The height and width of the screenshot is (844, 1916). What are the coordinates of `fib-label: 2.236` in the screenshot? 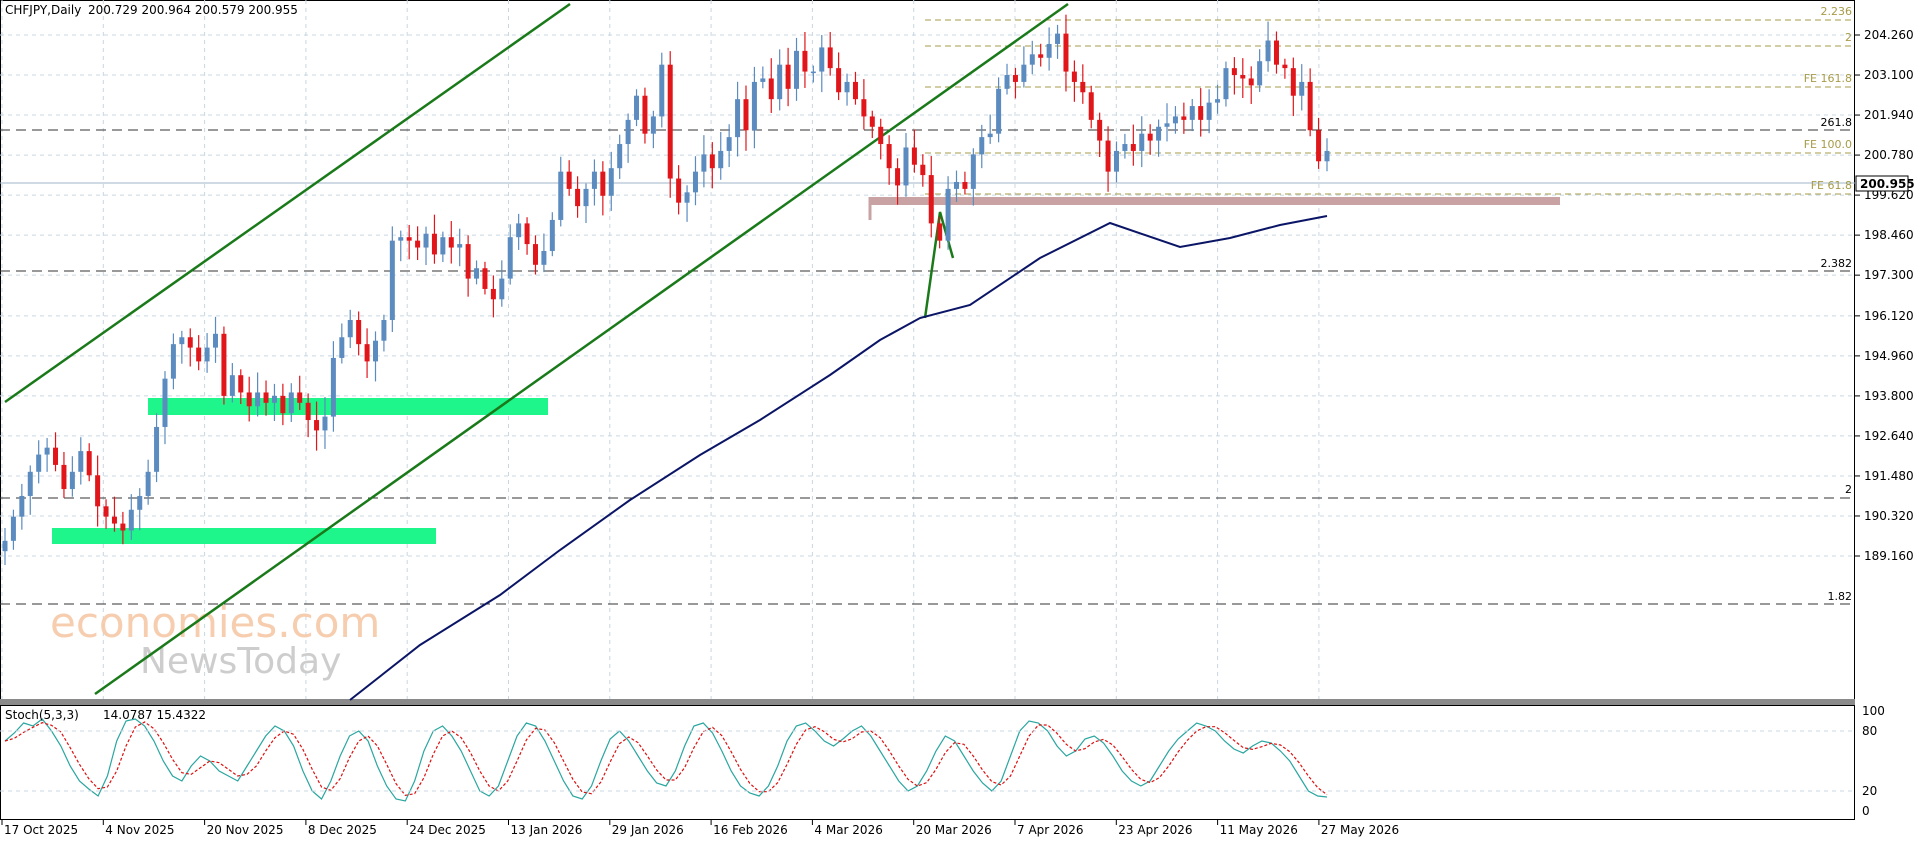 It's located at (1837, 11).